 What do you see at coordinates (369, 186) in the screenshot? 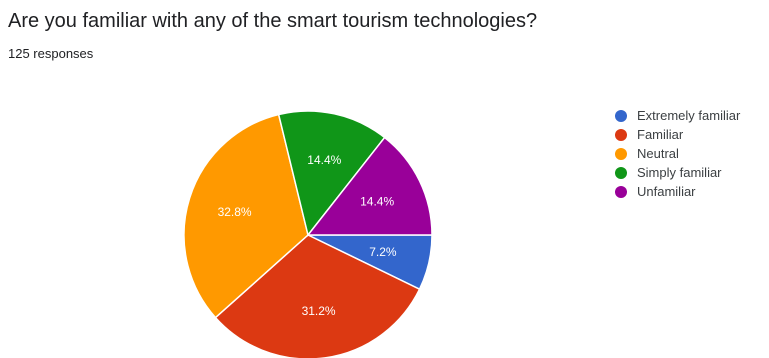
I see `pie-slice-unfamiliar` at bounding box center [369, 186].